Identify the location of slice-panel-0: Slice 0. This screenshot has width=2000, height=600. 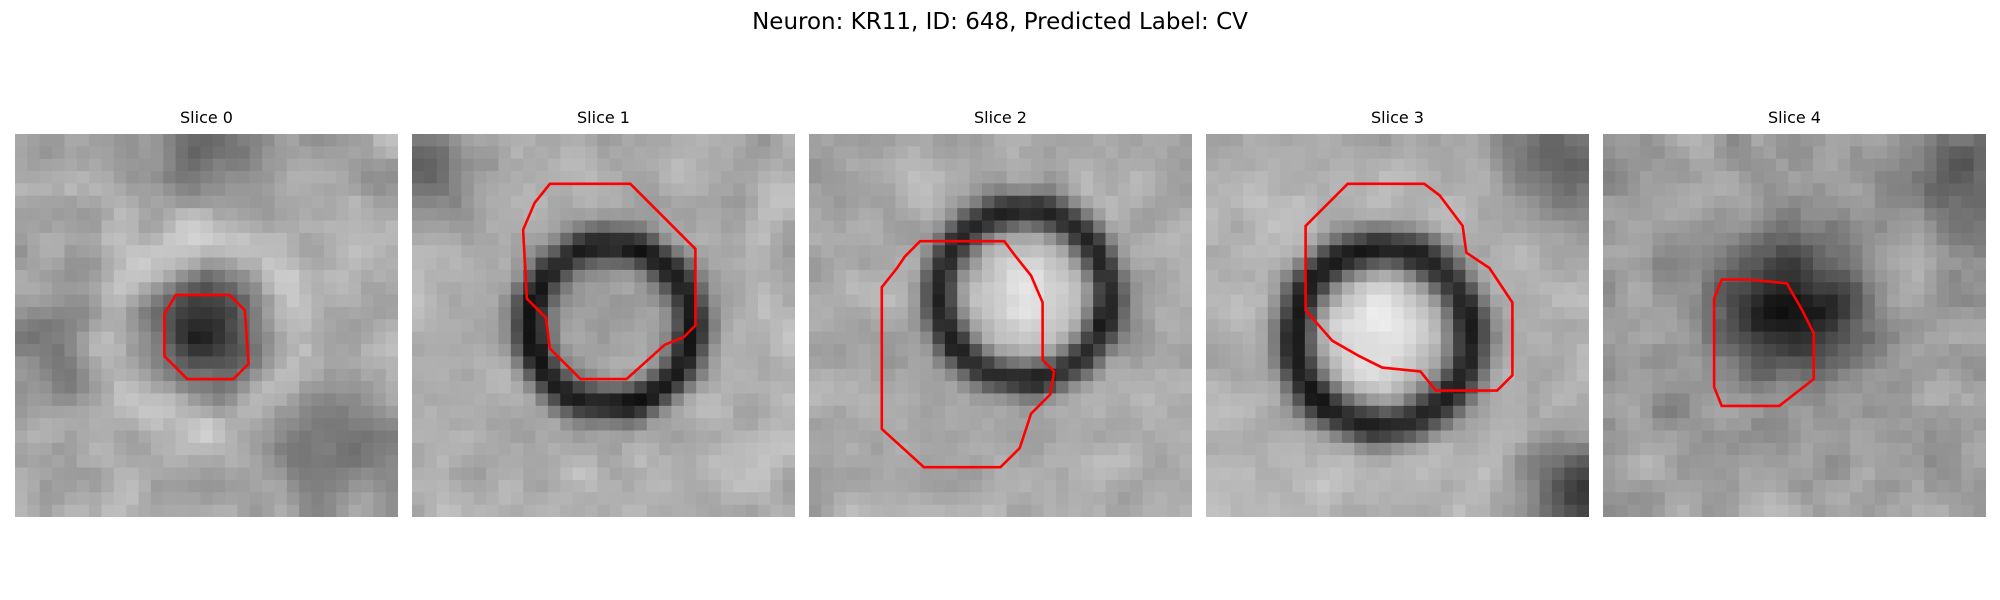
(206, 312).